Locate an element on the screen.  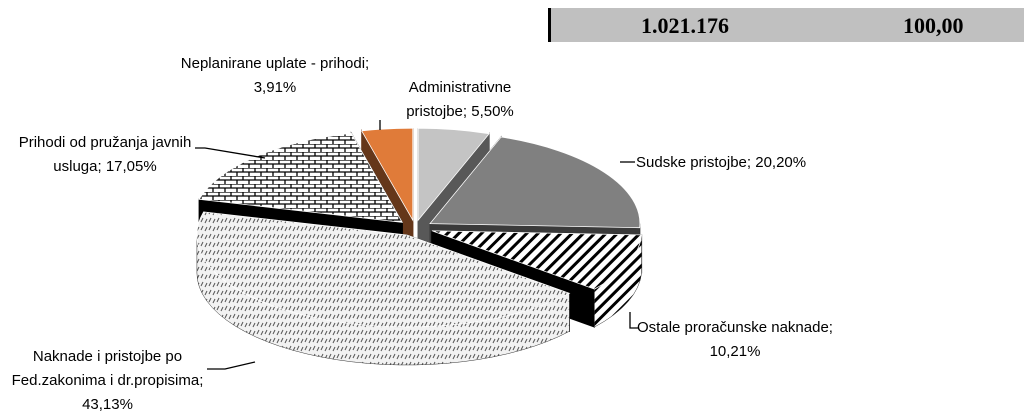
total-percent: 100,00 is located at coordinates (933, 25).